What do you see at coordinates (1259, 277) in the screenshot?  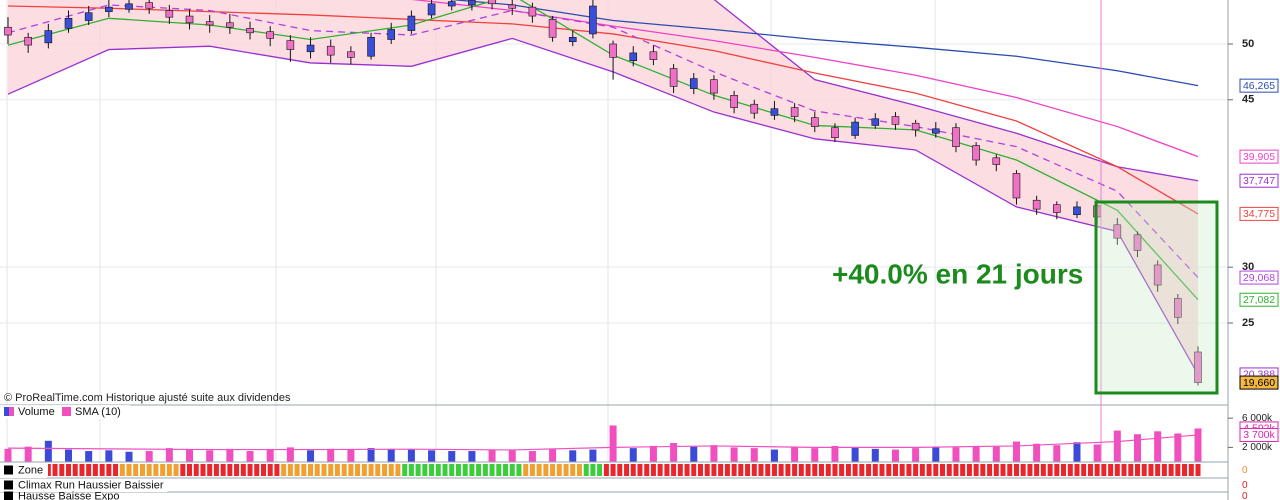 I see `price-tag: 29,068` at bounding box center [1259, 277].